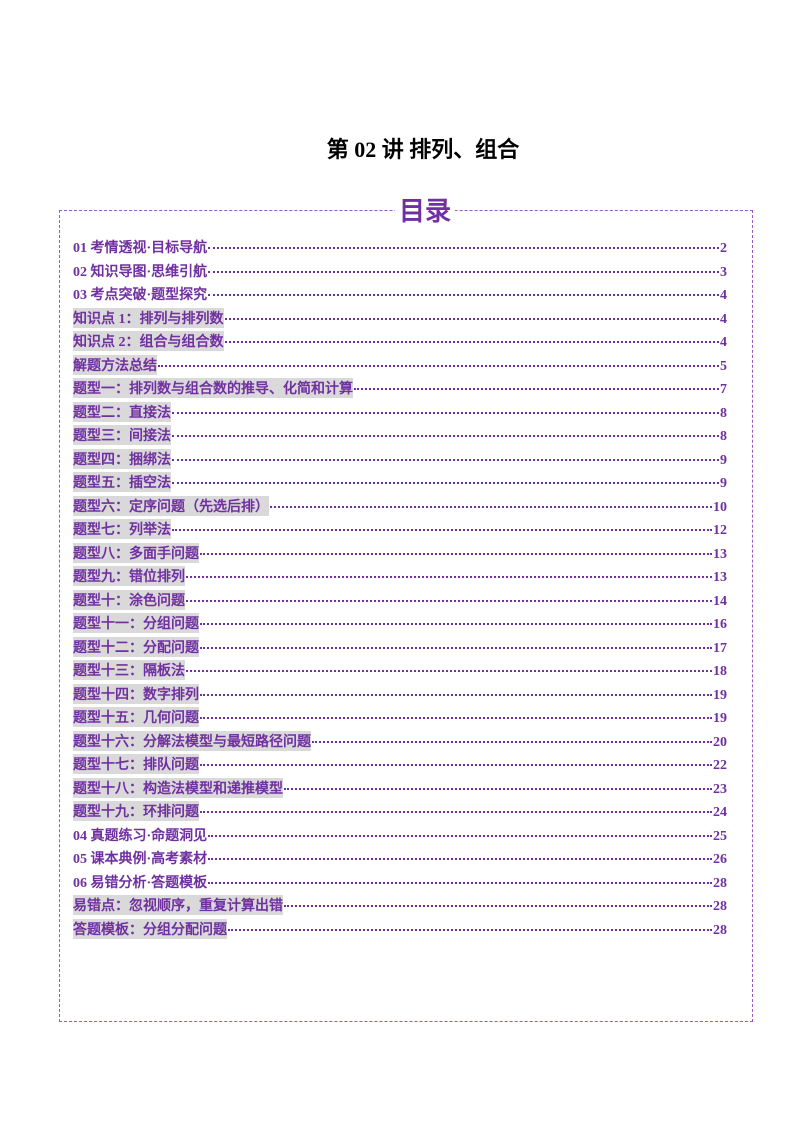  I want to click on toc-entry: 题型十五：几何问题 19, so click(400, 719).